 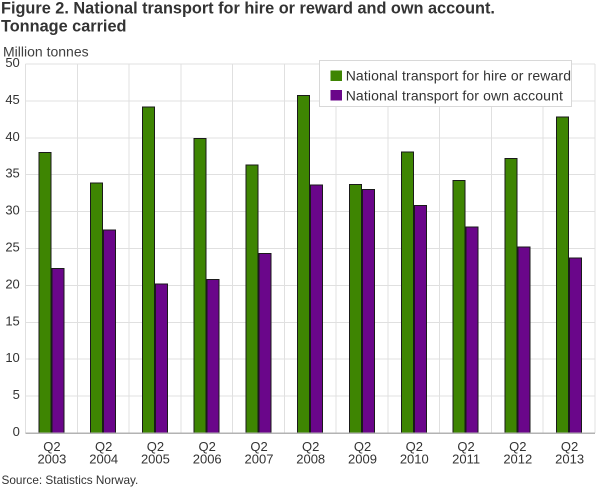 What do you see at coordinates (12, 357) in the screenshot?
I see `svg-text: 10` at bounding box center [12, 357].